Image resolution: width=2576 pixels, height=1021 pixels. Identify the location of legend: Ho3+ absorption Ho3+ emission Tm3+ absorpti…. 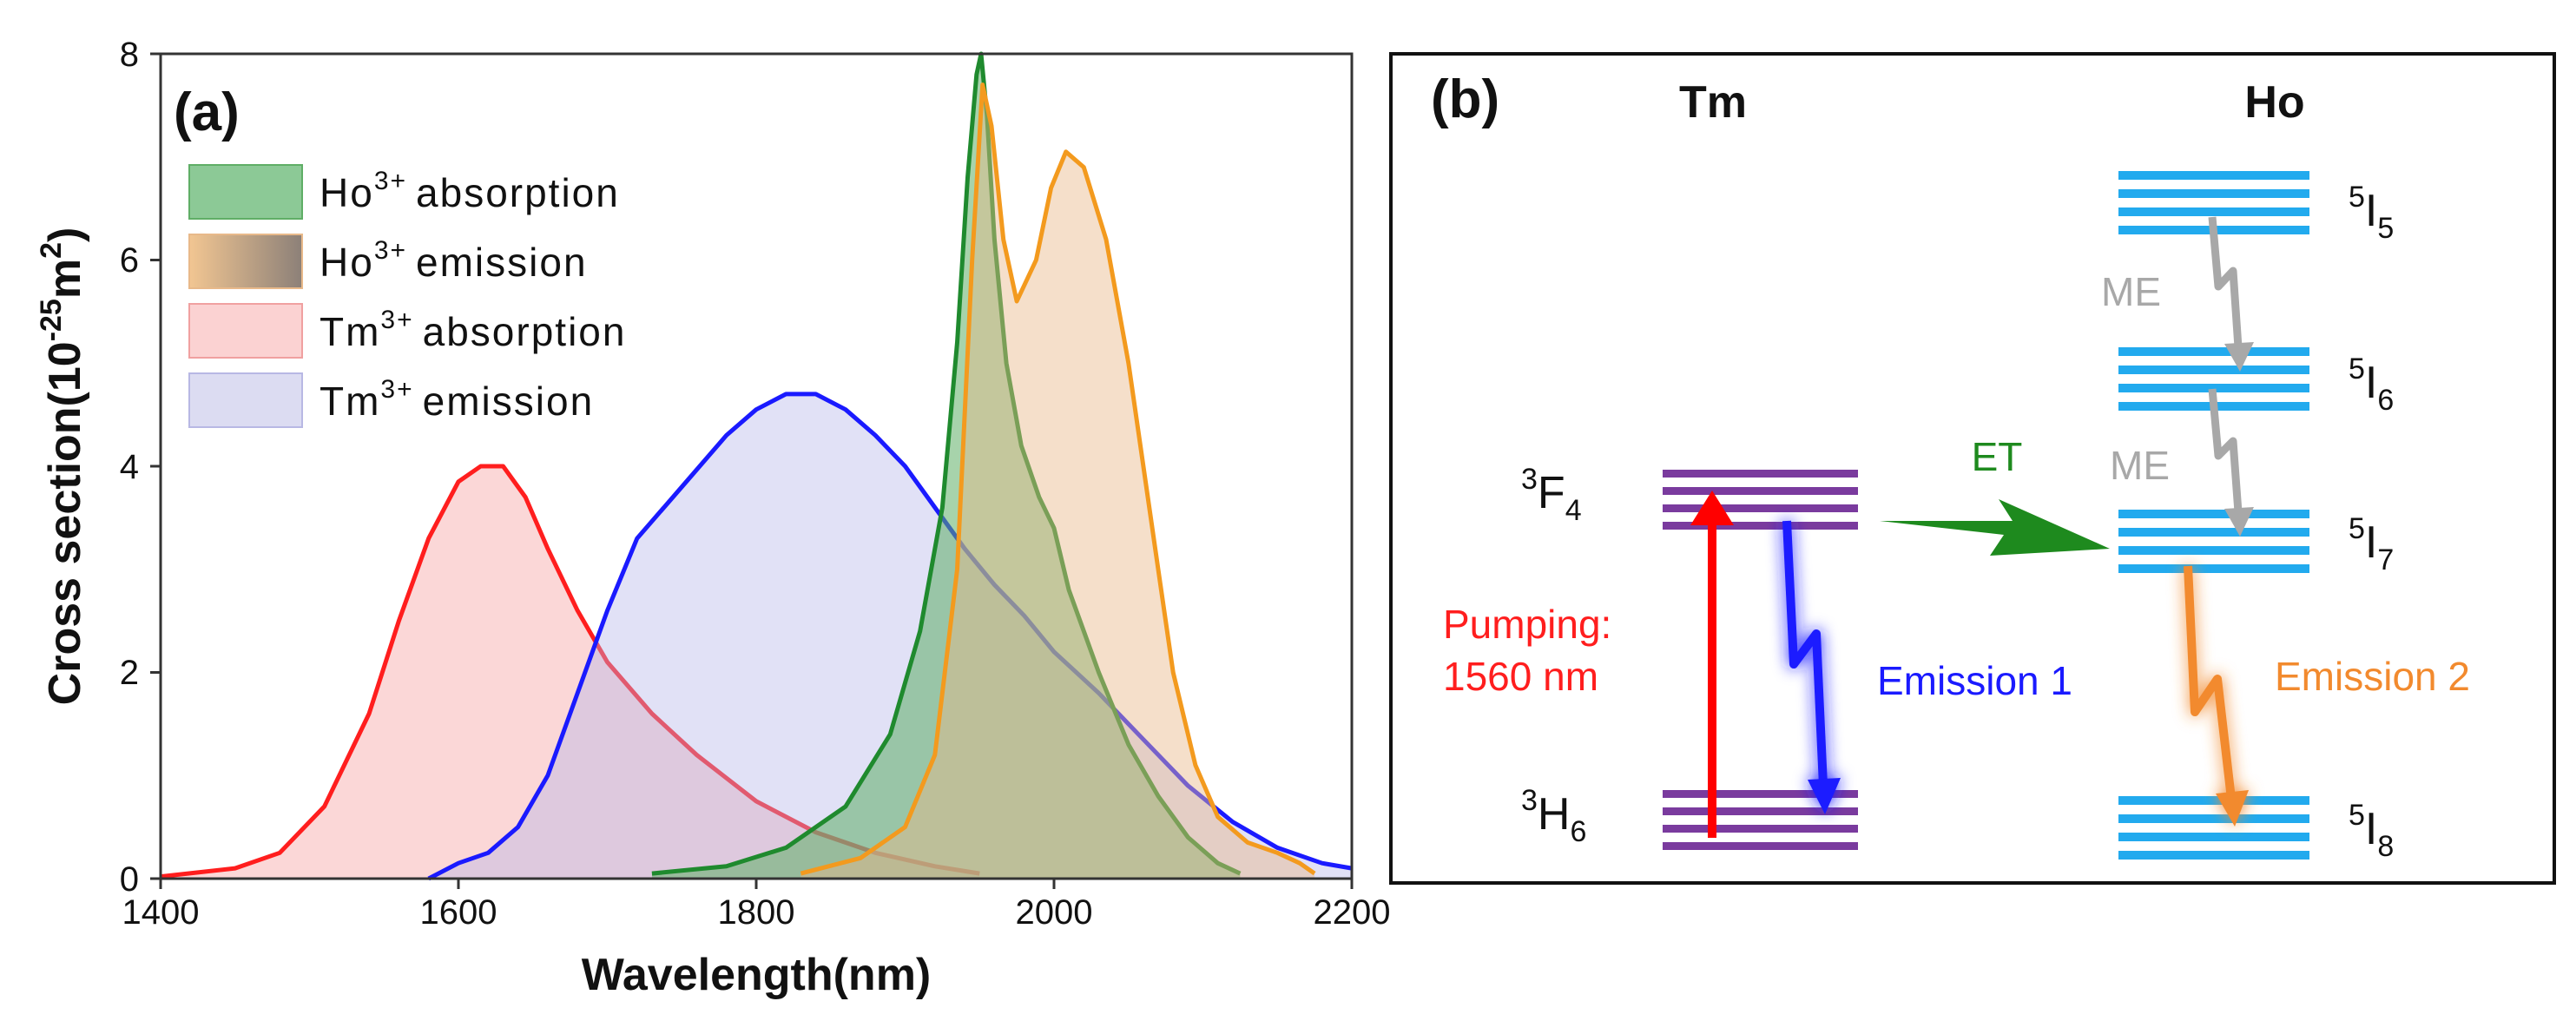
(407, 296).